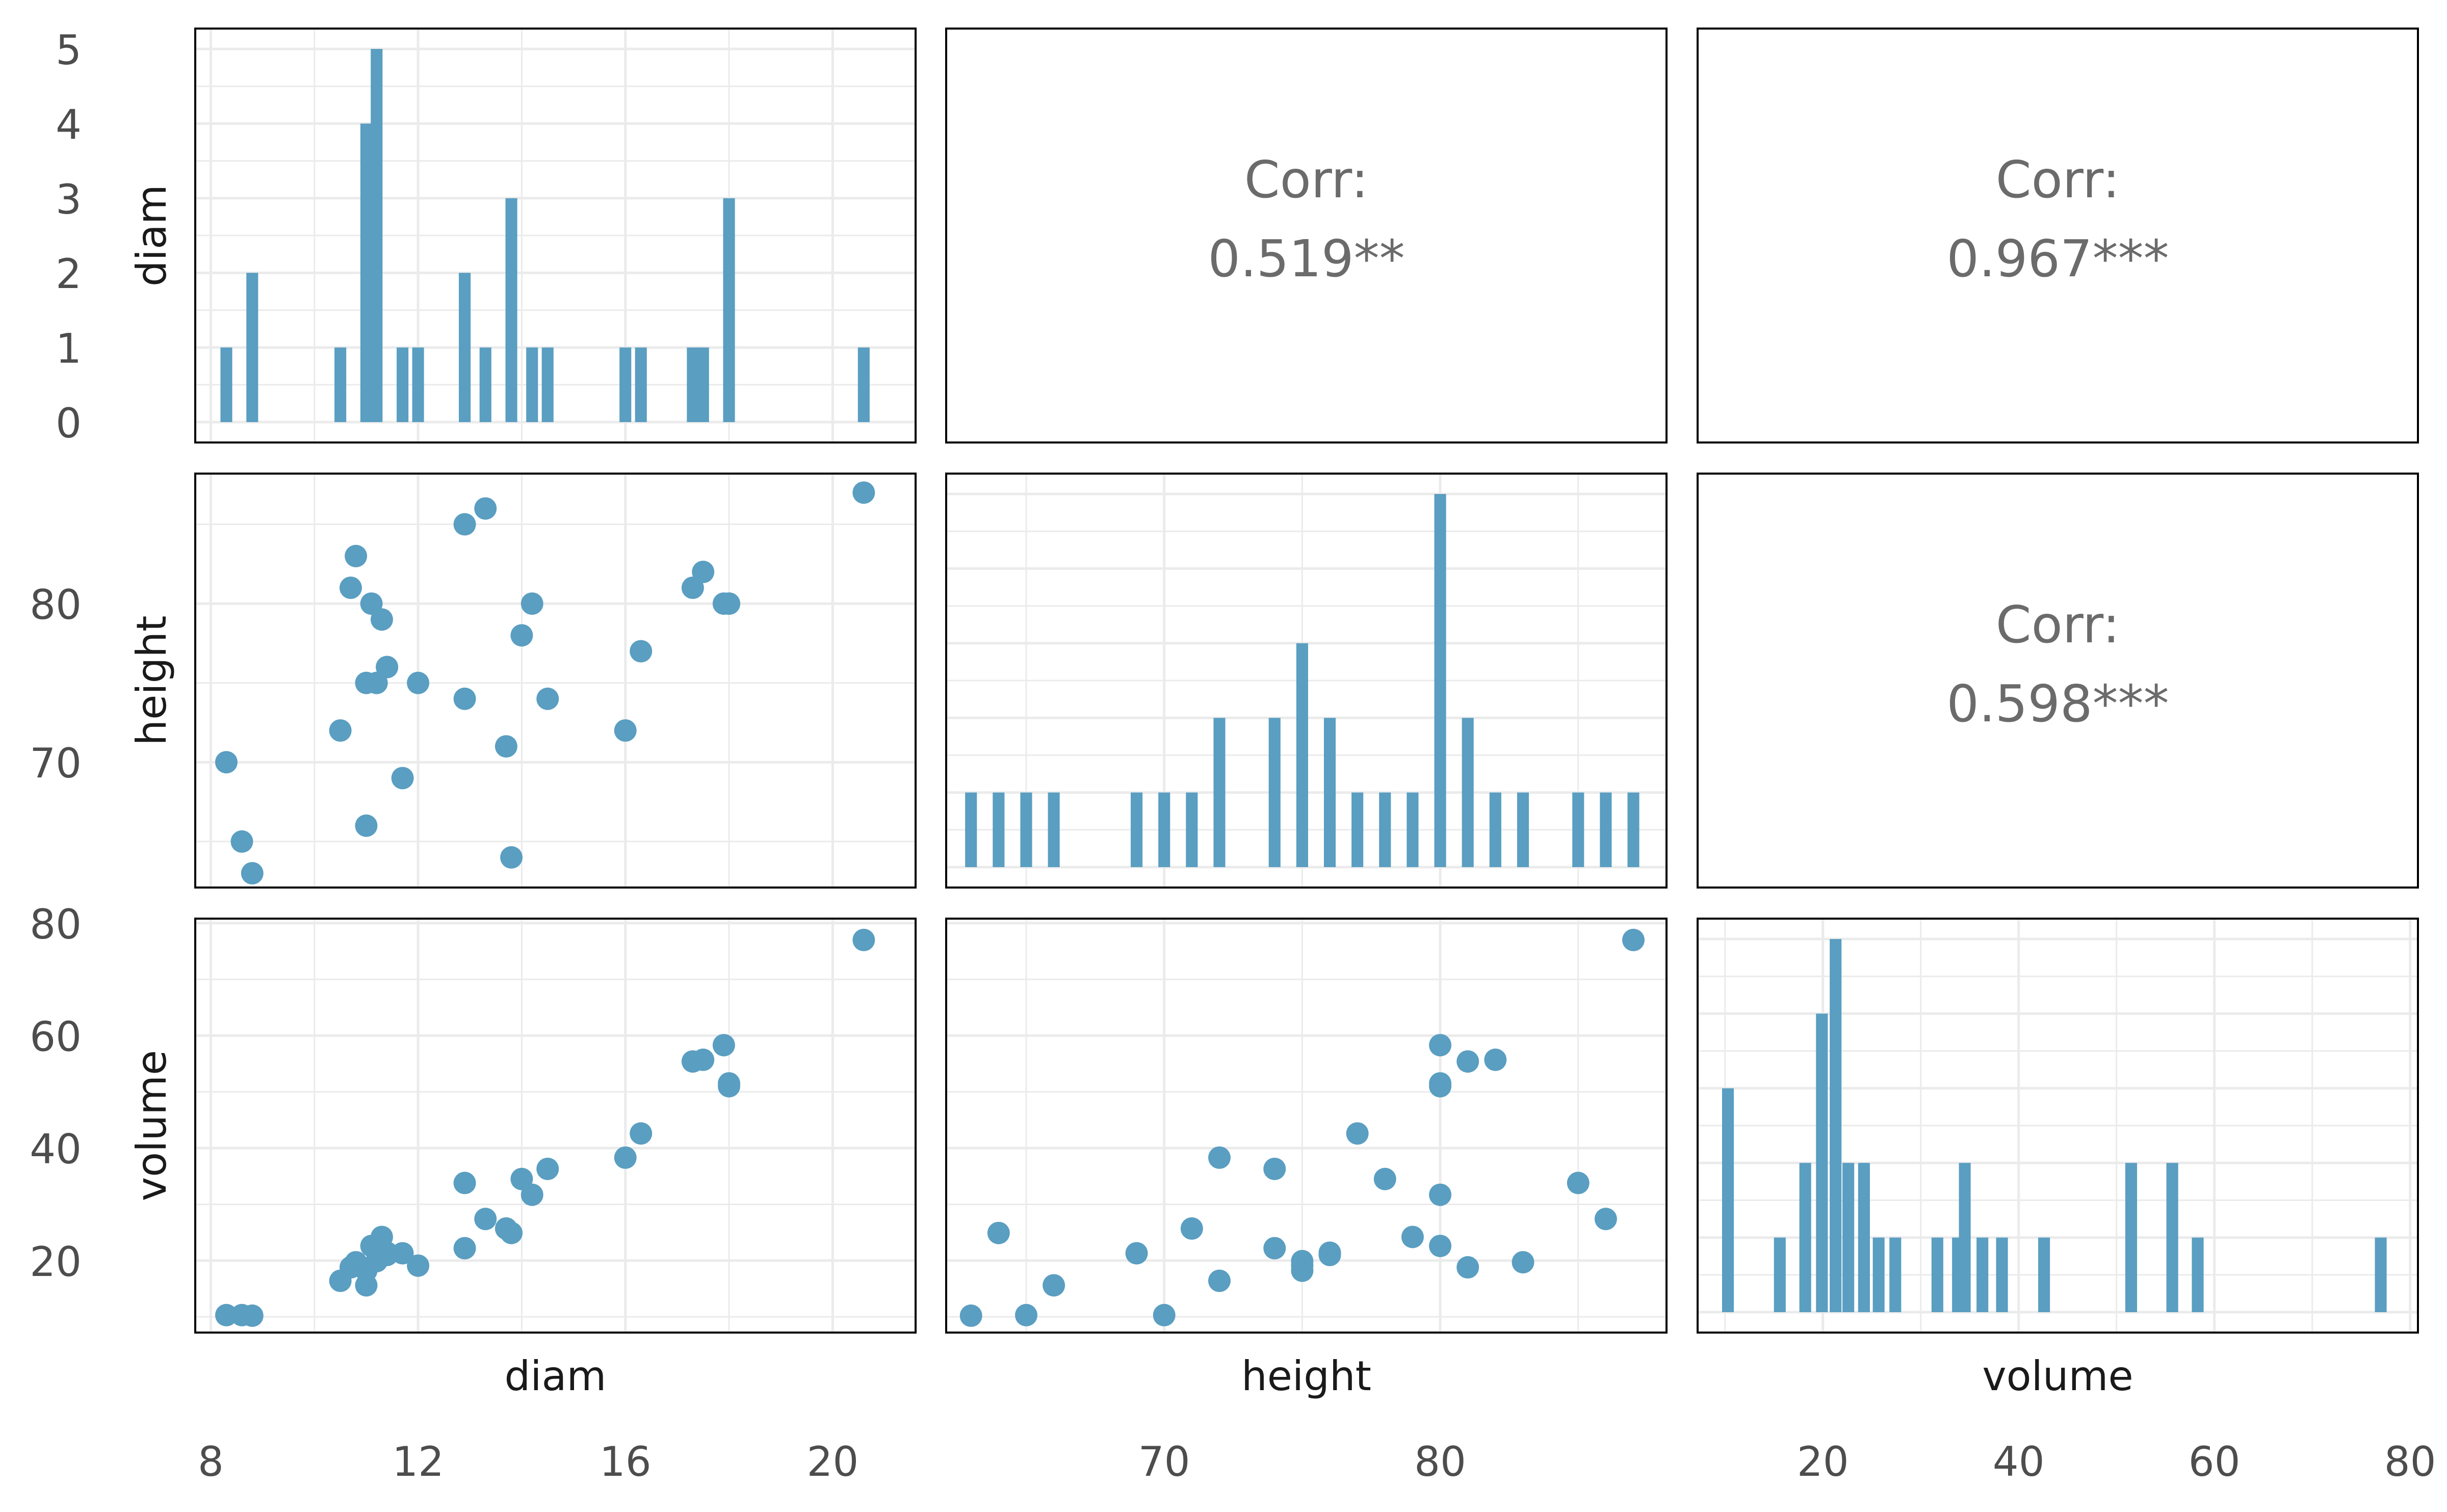  What do you see at coordinates (1164, 1461) in the screenshot?
I see `x-tick-label-height: 70` at bounding box center [1164, 1461].